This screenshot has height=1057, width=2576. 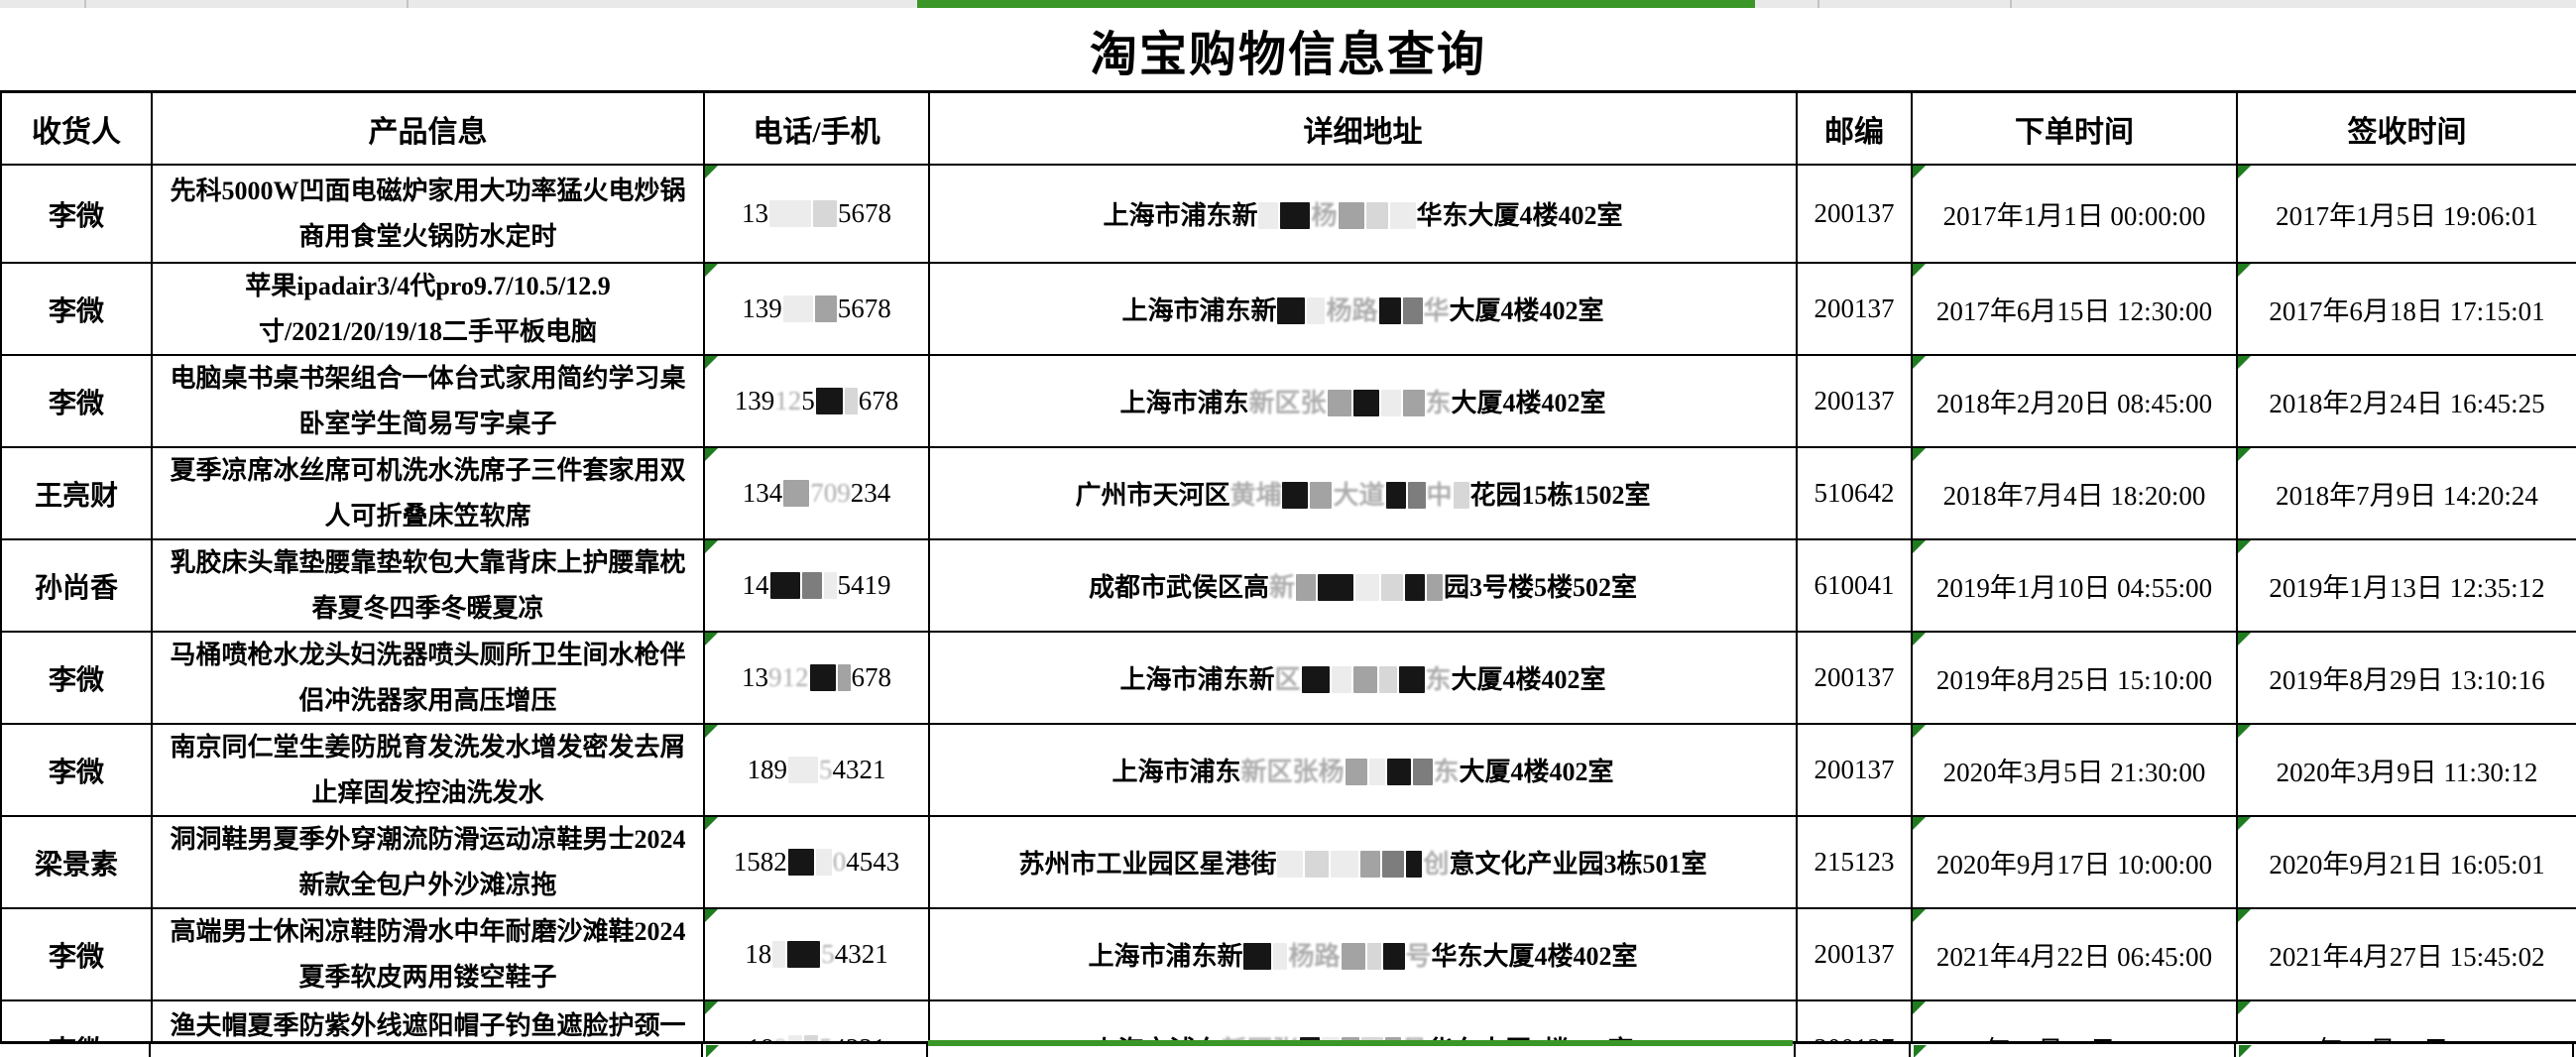 What do you see at coordinates (428, 678) in the screenshot?
I see `product-cell: 马桶喷枪水龙头妇洗器喷头厕所卫生间水枪伴侣冲洗器家用高压增压` at bounding box center [428, 678].